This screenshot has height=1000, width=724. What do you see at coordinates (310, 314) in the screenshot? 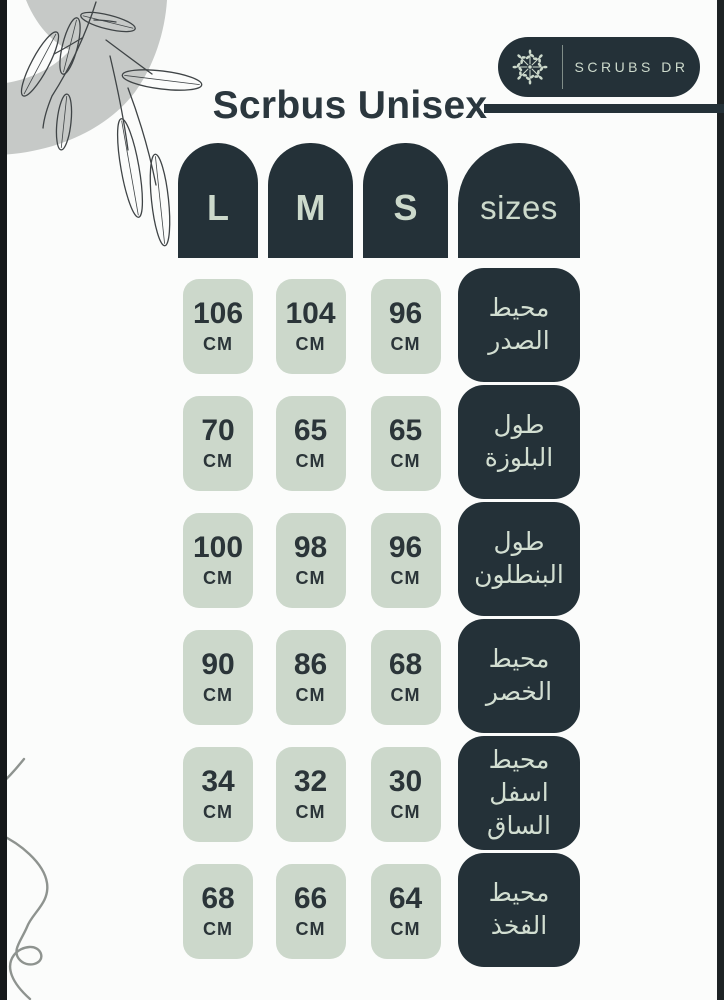
I see `measurement-value: 104` at bounding box center [310, 314].